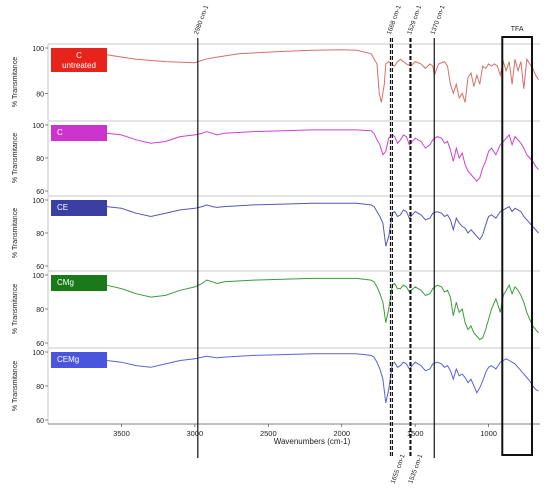 The image size is (550, 490). I want to click on panel-c: 100 80 60 % Transmitance C, so click(276, 158).